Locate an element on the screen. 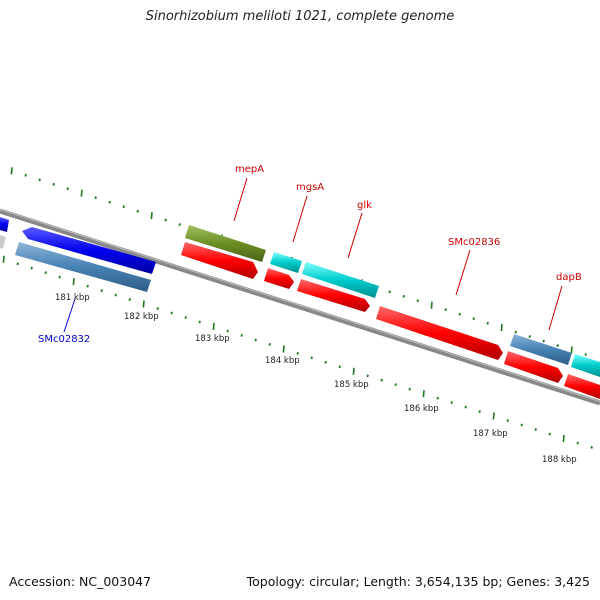 The height and width of the screenshot is (600, 600). gene-label-SMc02836: SMc02836 is located at coordinates (474, 242).